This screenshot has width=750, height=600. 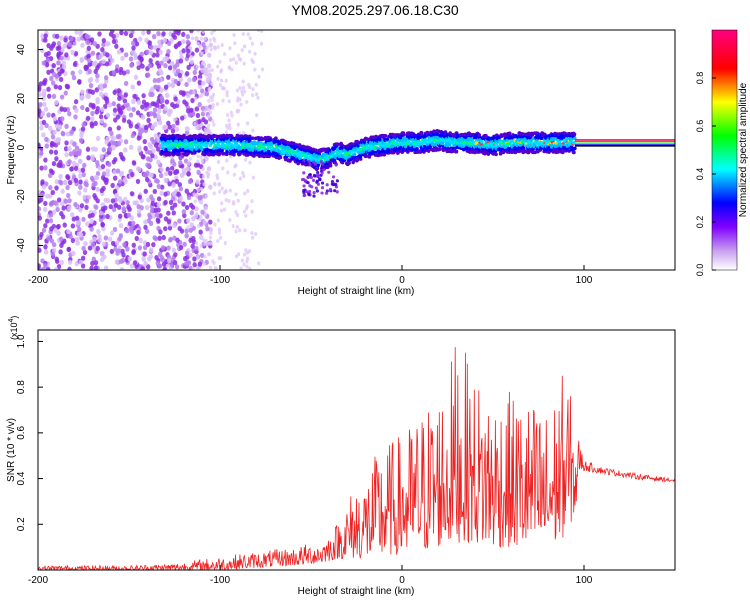 I want to click on colorbar-tick-label: 0.6, so click(x=700, y=126).